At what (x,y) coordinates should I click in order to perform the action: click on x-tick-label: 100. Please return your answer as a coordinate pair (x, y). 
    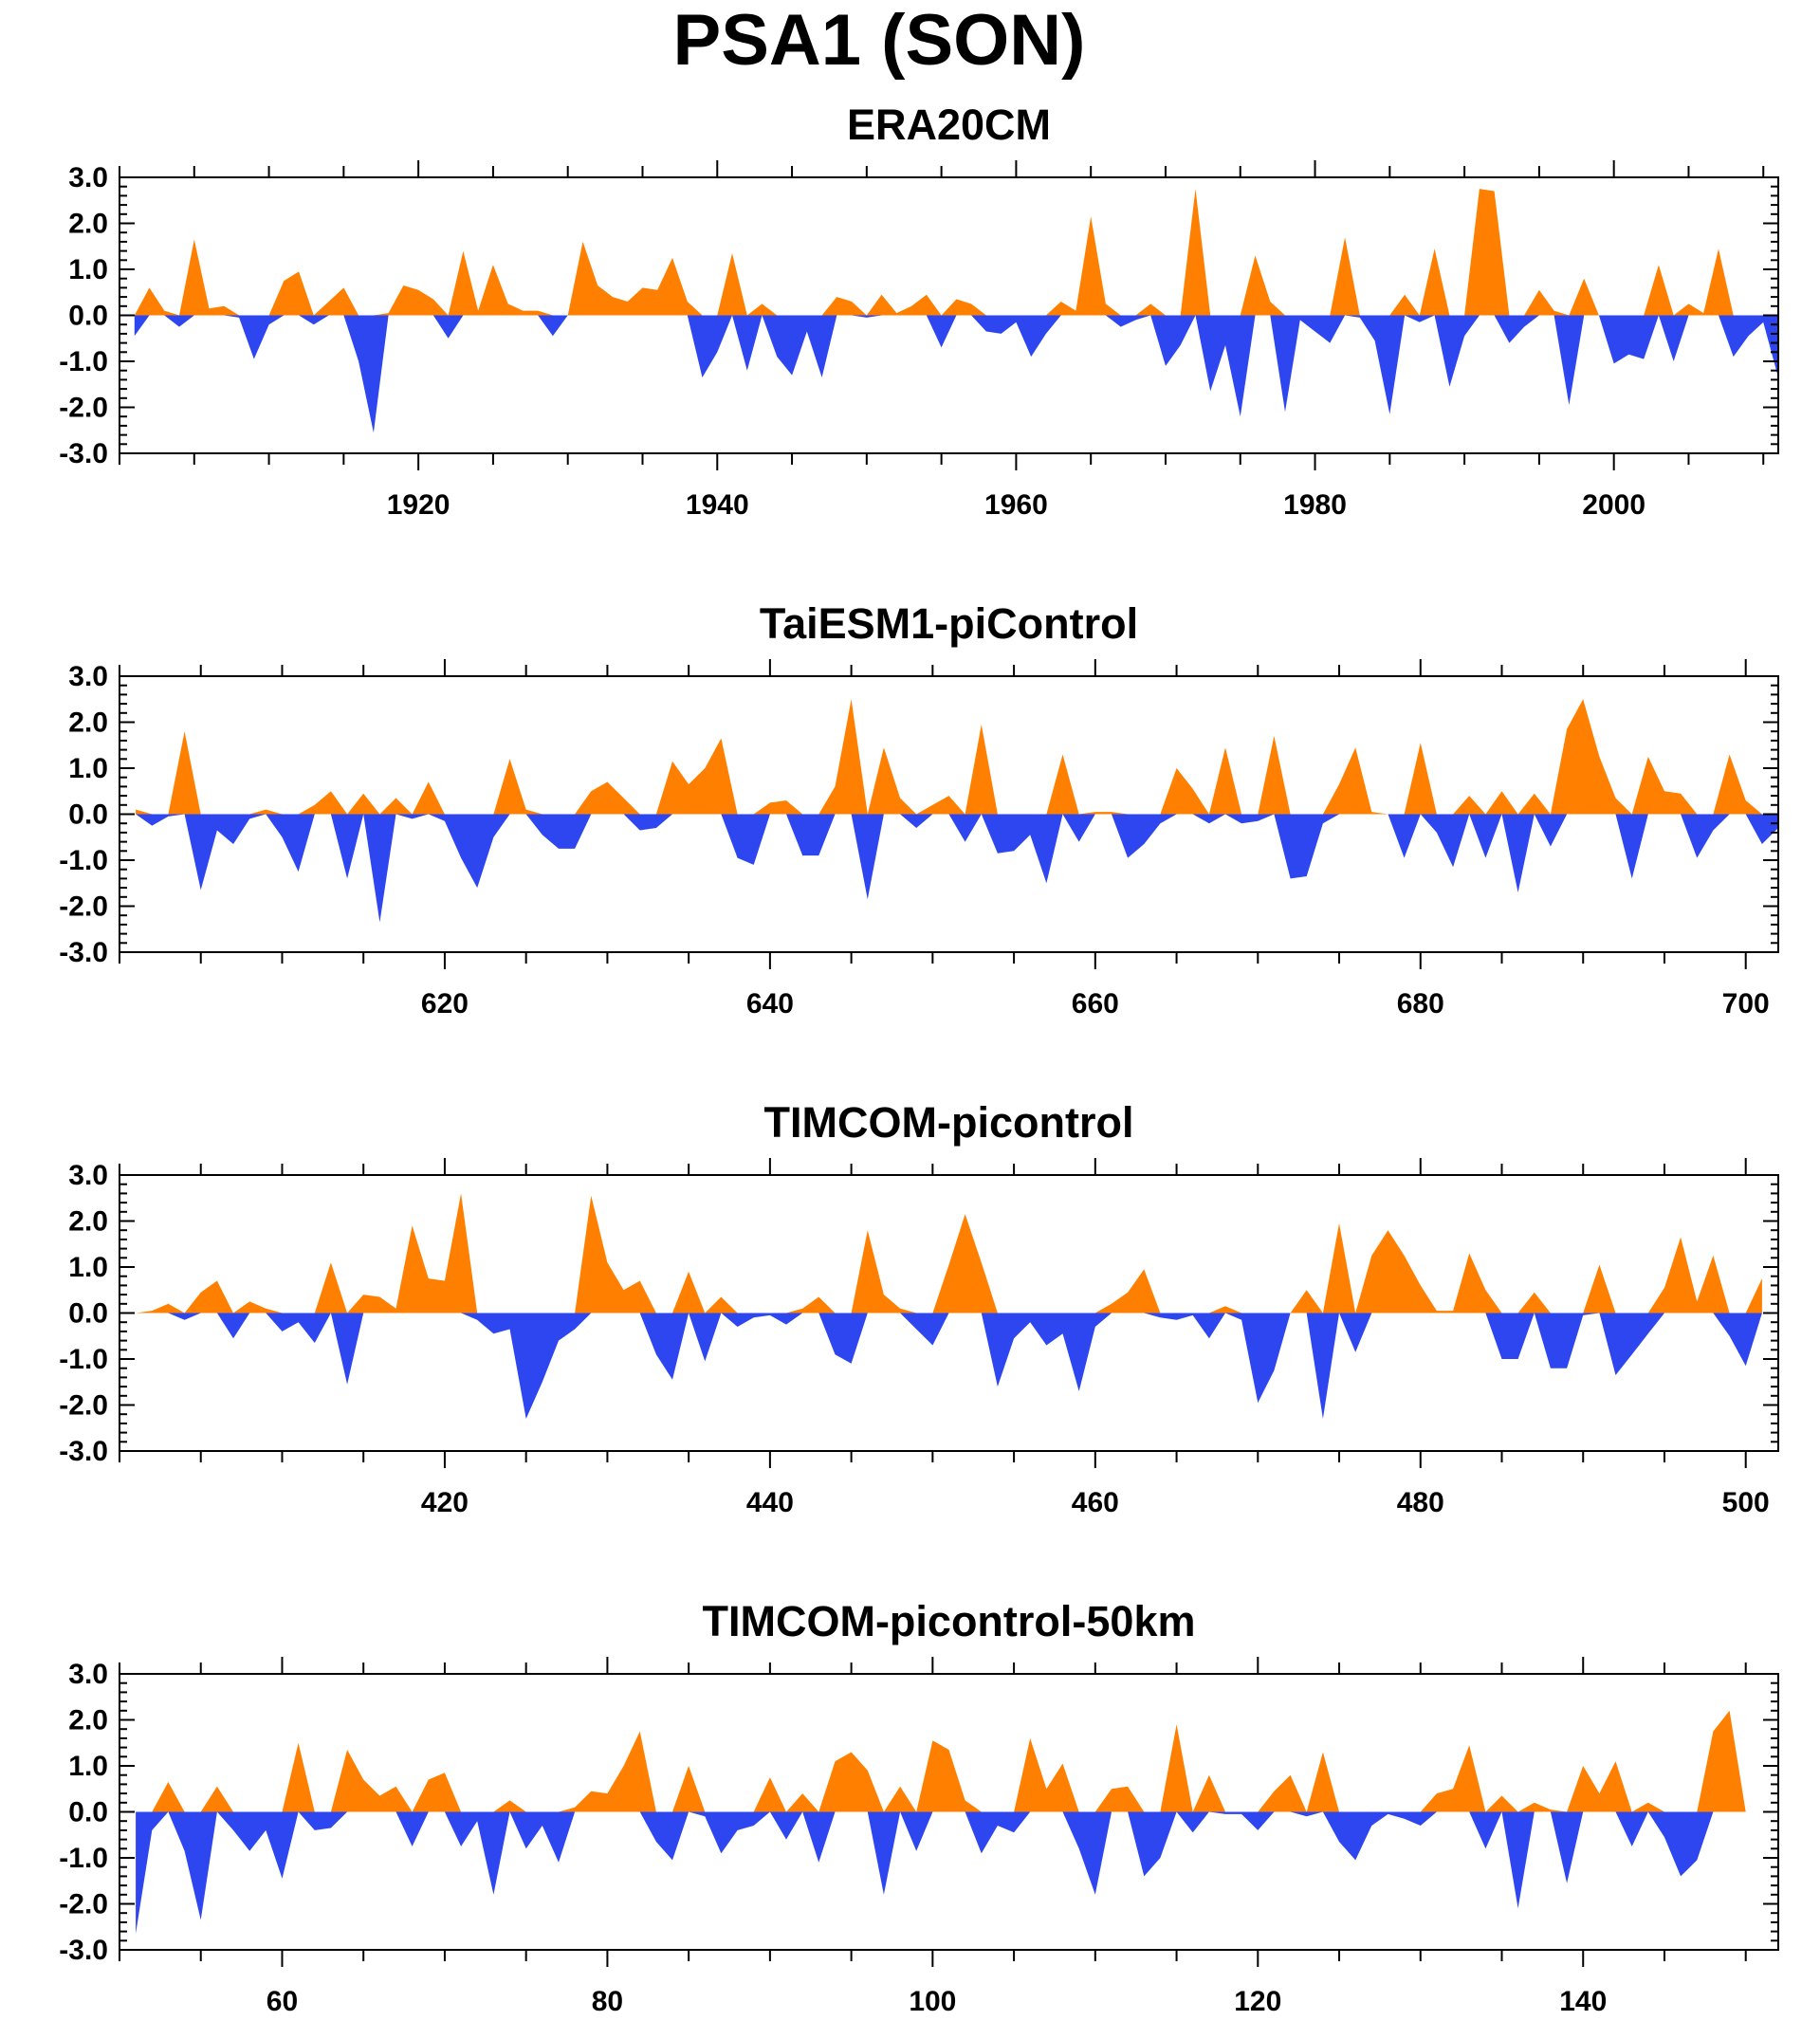
    Looking at the image, I should click on (933, 2002).